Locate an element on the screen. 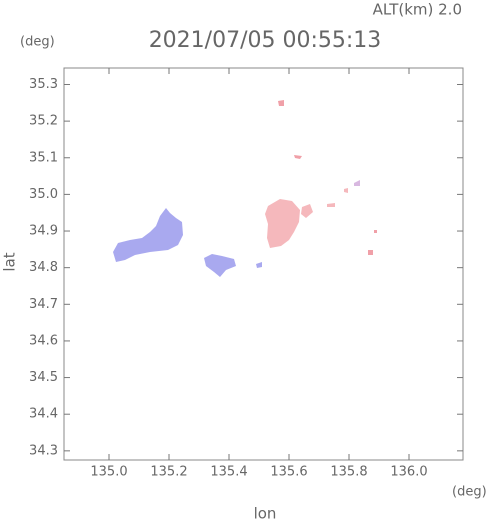  y-tick-label: 35.0 is located at coordinates (43, 194).